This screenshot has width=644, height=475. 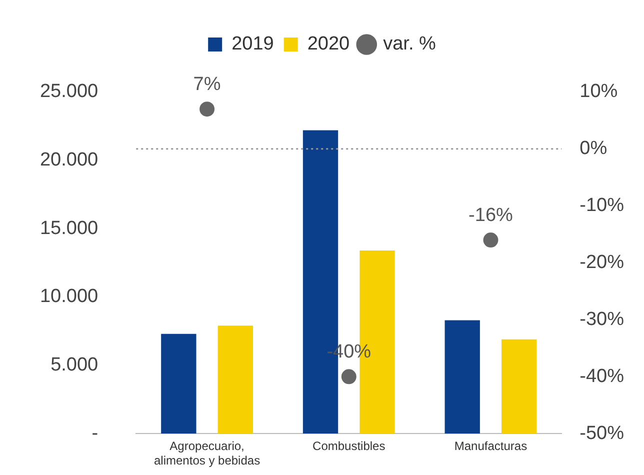 What do you see at coordinates (328, 44) in the screenshot?
I see `legend-label: 2020` at bounding box center [328, 44].